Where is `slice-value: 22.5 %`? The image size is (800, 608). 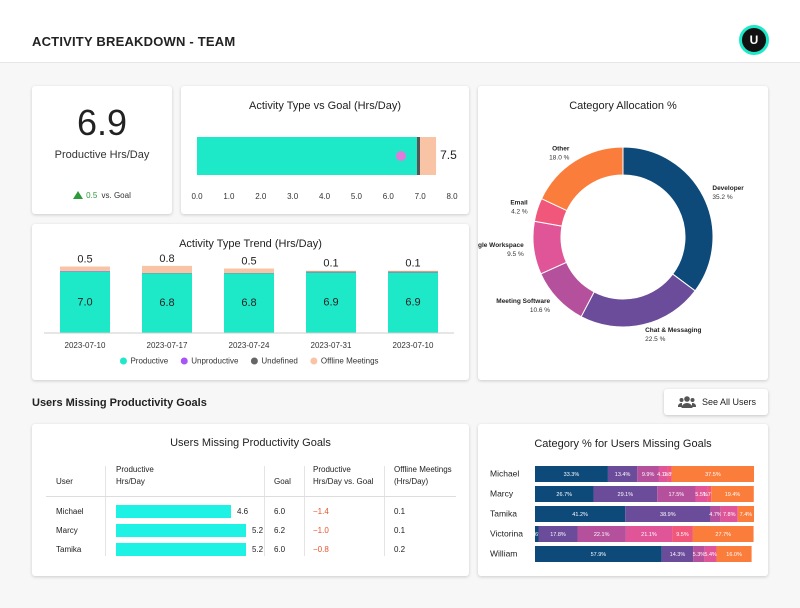
slice-value: 22.5 % is located at coordinates (655, 339).